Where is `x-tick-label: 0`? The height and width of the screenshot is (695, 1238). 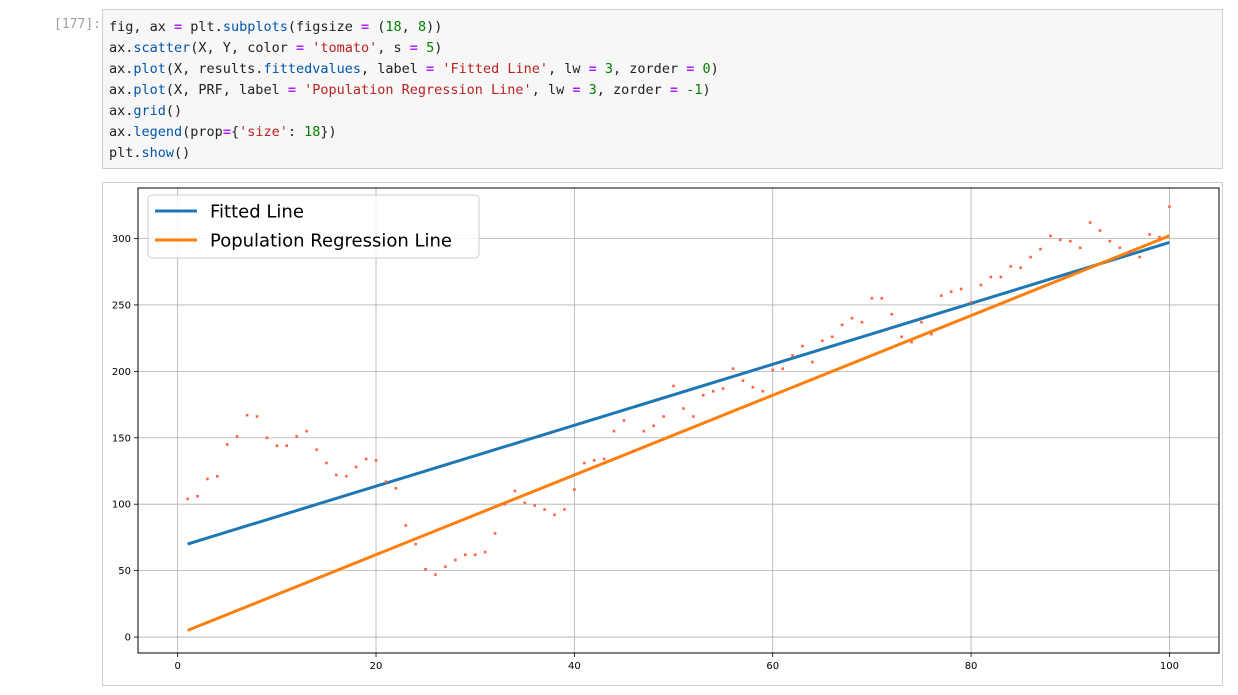 x-tick-label: 0 is located at coordinates (177, 666).